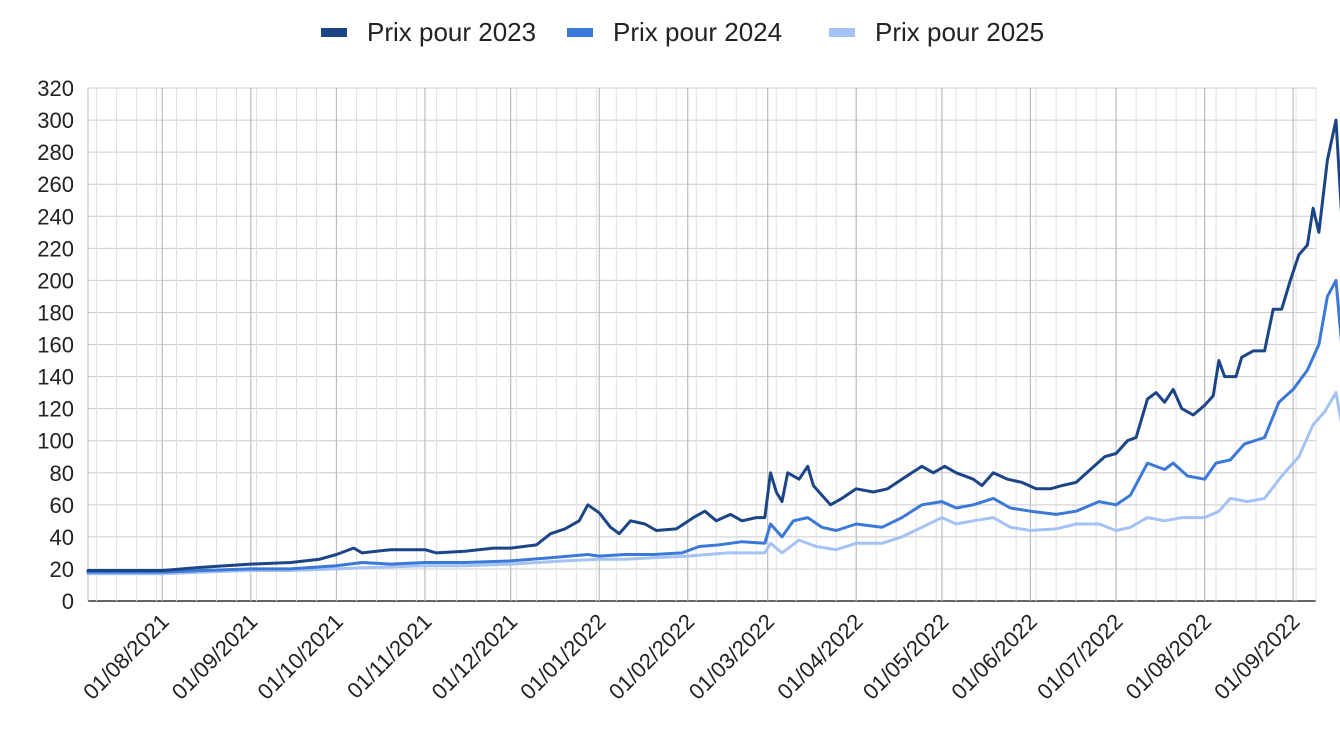  What do you see at coordinates (62, 569) in the screenshot?
I see `y-tick-label: 20` at bounding box center [62, 569].